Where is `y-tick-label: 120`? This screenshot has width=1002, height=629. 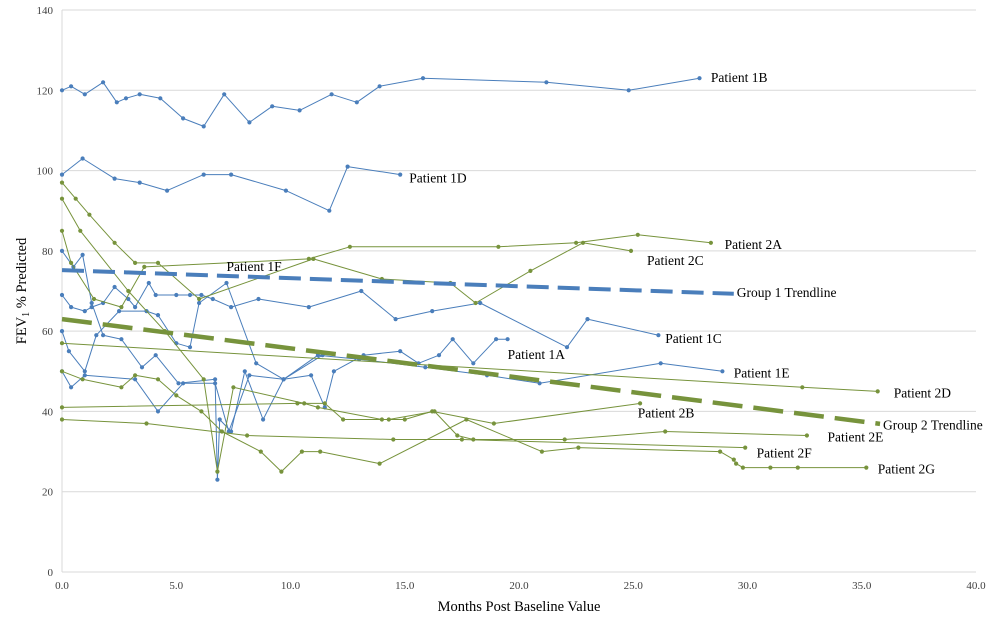 y-tick-label: 120 is located at coordinates (45, 91).